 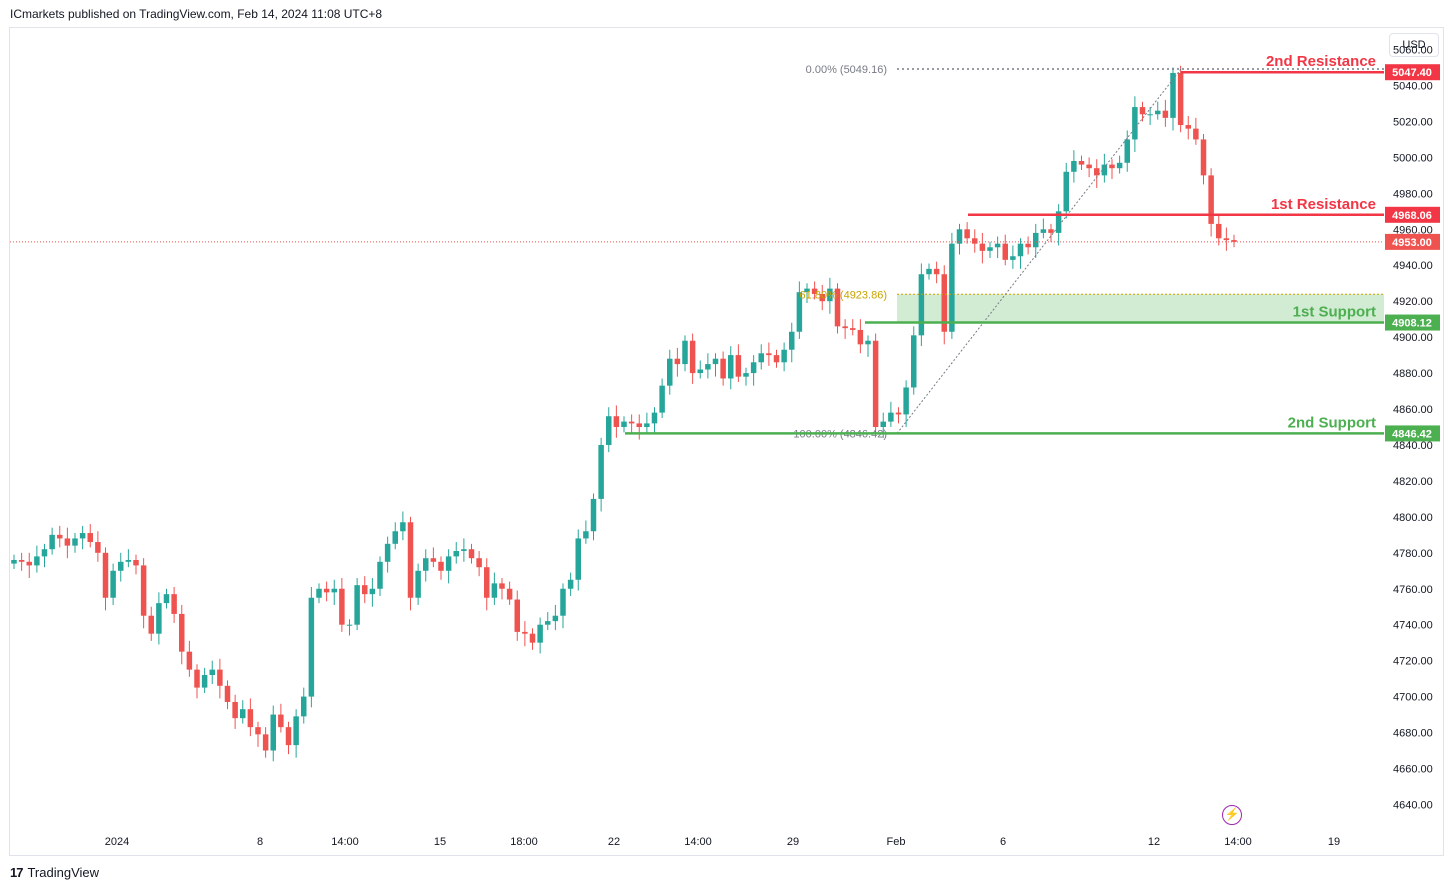 What do you see at coordinates (17, 872) in the screenshot?
I see `tradingview-logo-icon: 17` at bounding box center [17, 872].